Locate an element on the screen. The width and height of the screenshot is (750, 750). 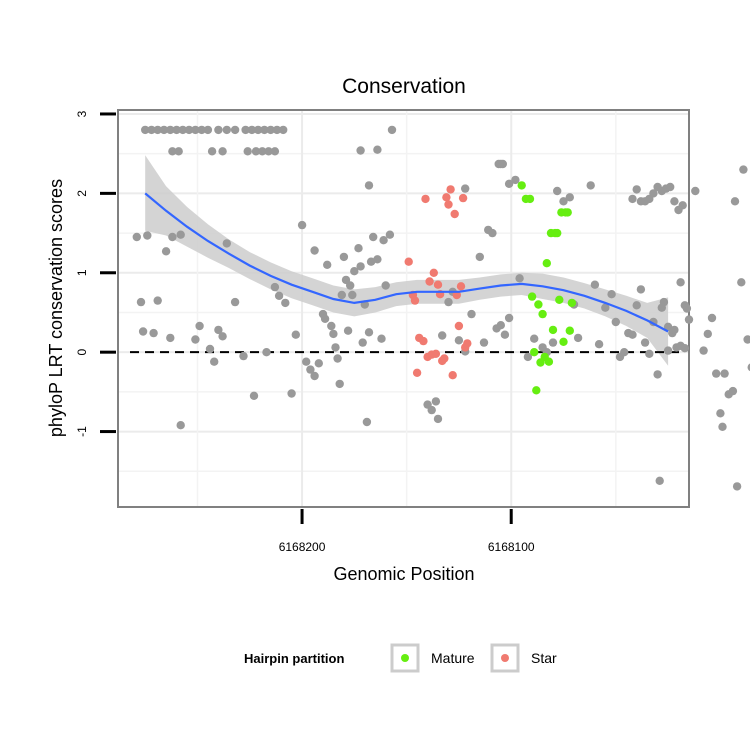
legend-swatch-mature is located at coordinates (405, 658).